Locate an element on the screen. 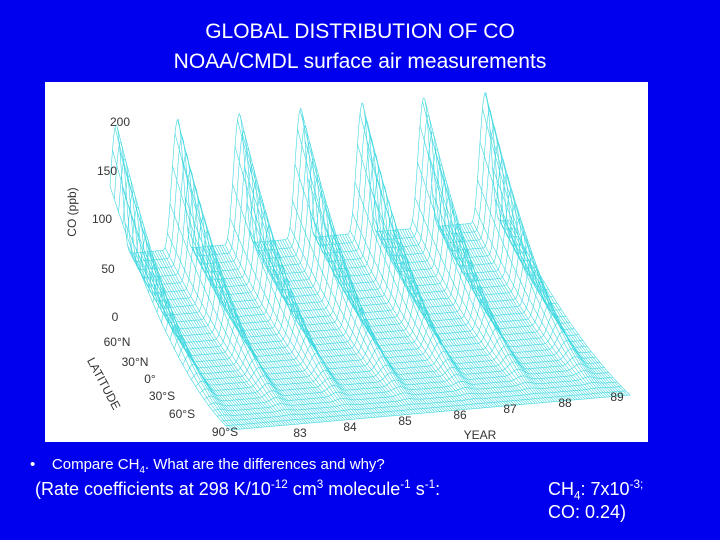 The image size is (720, 540). rate-text: s is located at coordinates (417, 489).